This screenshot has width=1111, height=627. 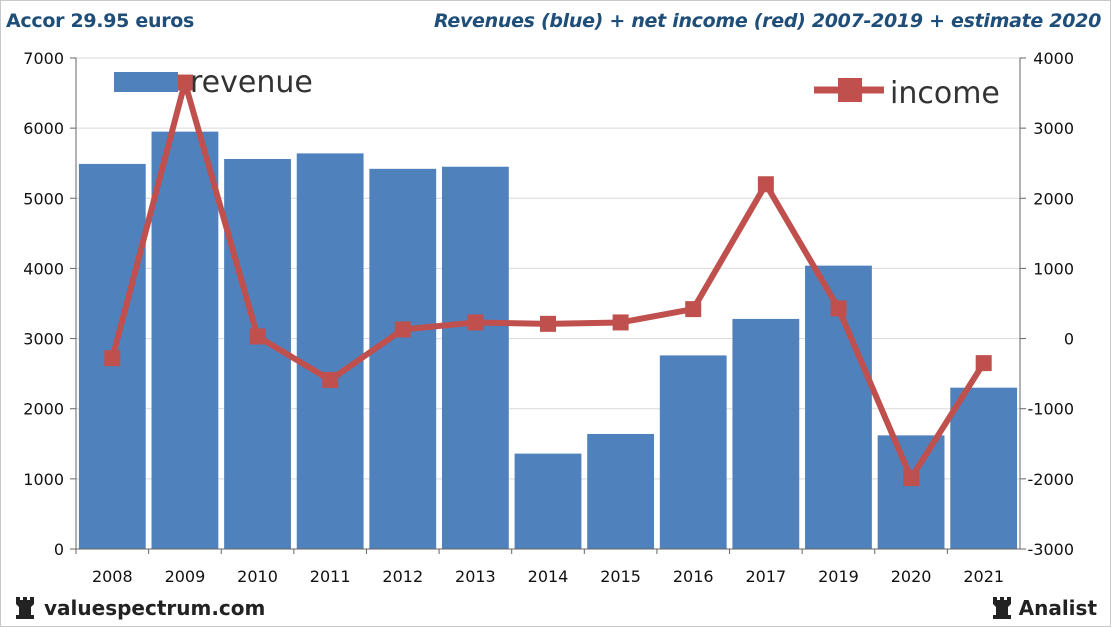 What do you see at coordinates (765, 576) in the screenshot?
I see `x-tick-label: 2017` at bounding box center [765, 576].